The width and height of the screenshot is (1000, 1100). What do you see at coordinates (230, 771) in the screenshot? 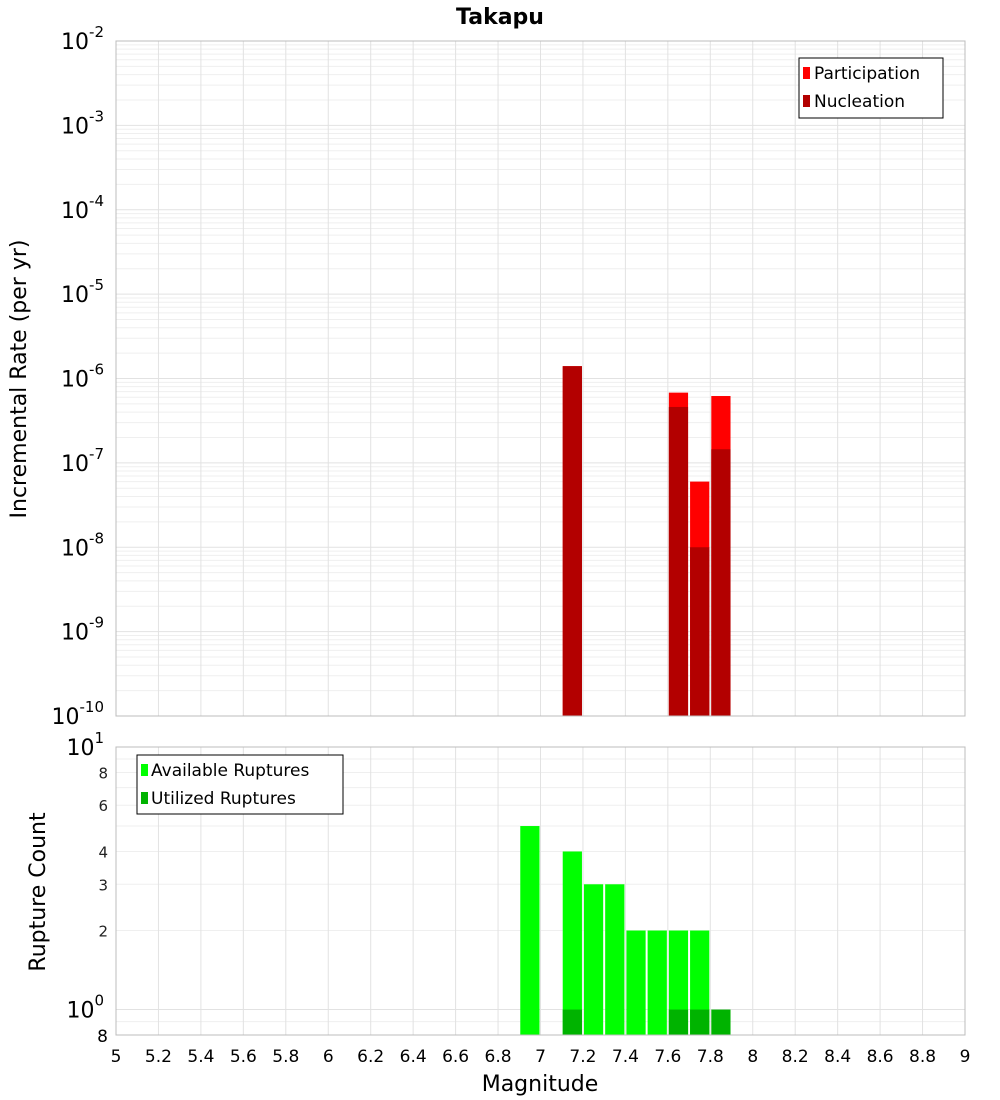
I see `count-legend-label: Available Ruptures` at bounding box center [230, 771].